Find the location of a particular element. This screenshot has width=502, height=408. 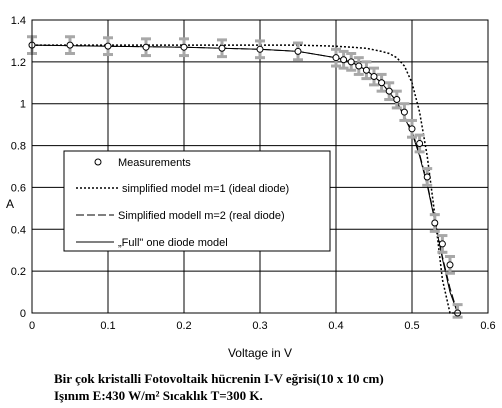

x-tick-label: 0.3 is located at coordinates (259, 326).